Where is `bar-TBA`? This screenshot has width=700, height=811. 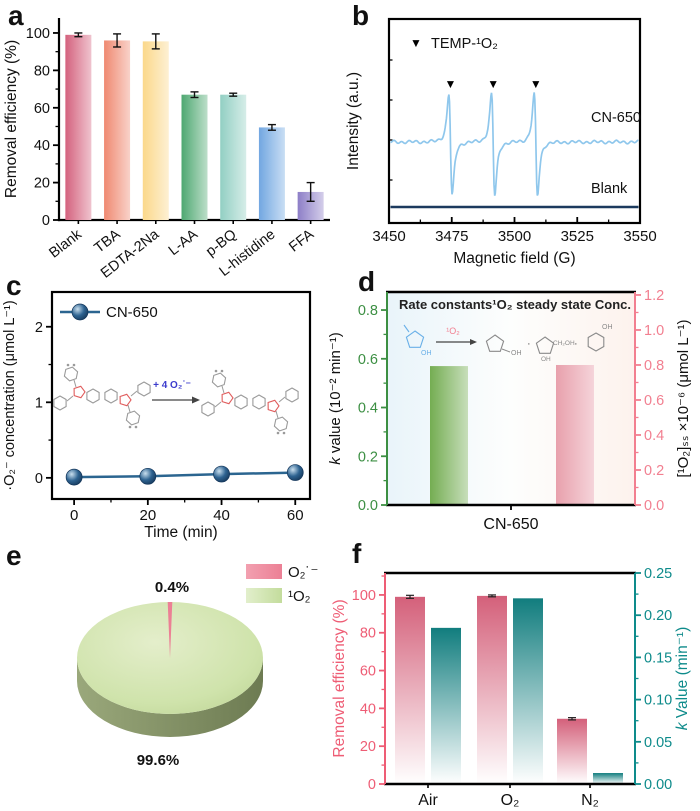 bar-TBA is located at coordinates (117, 130).